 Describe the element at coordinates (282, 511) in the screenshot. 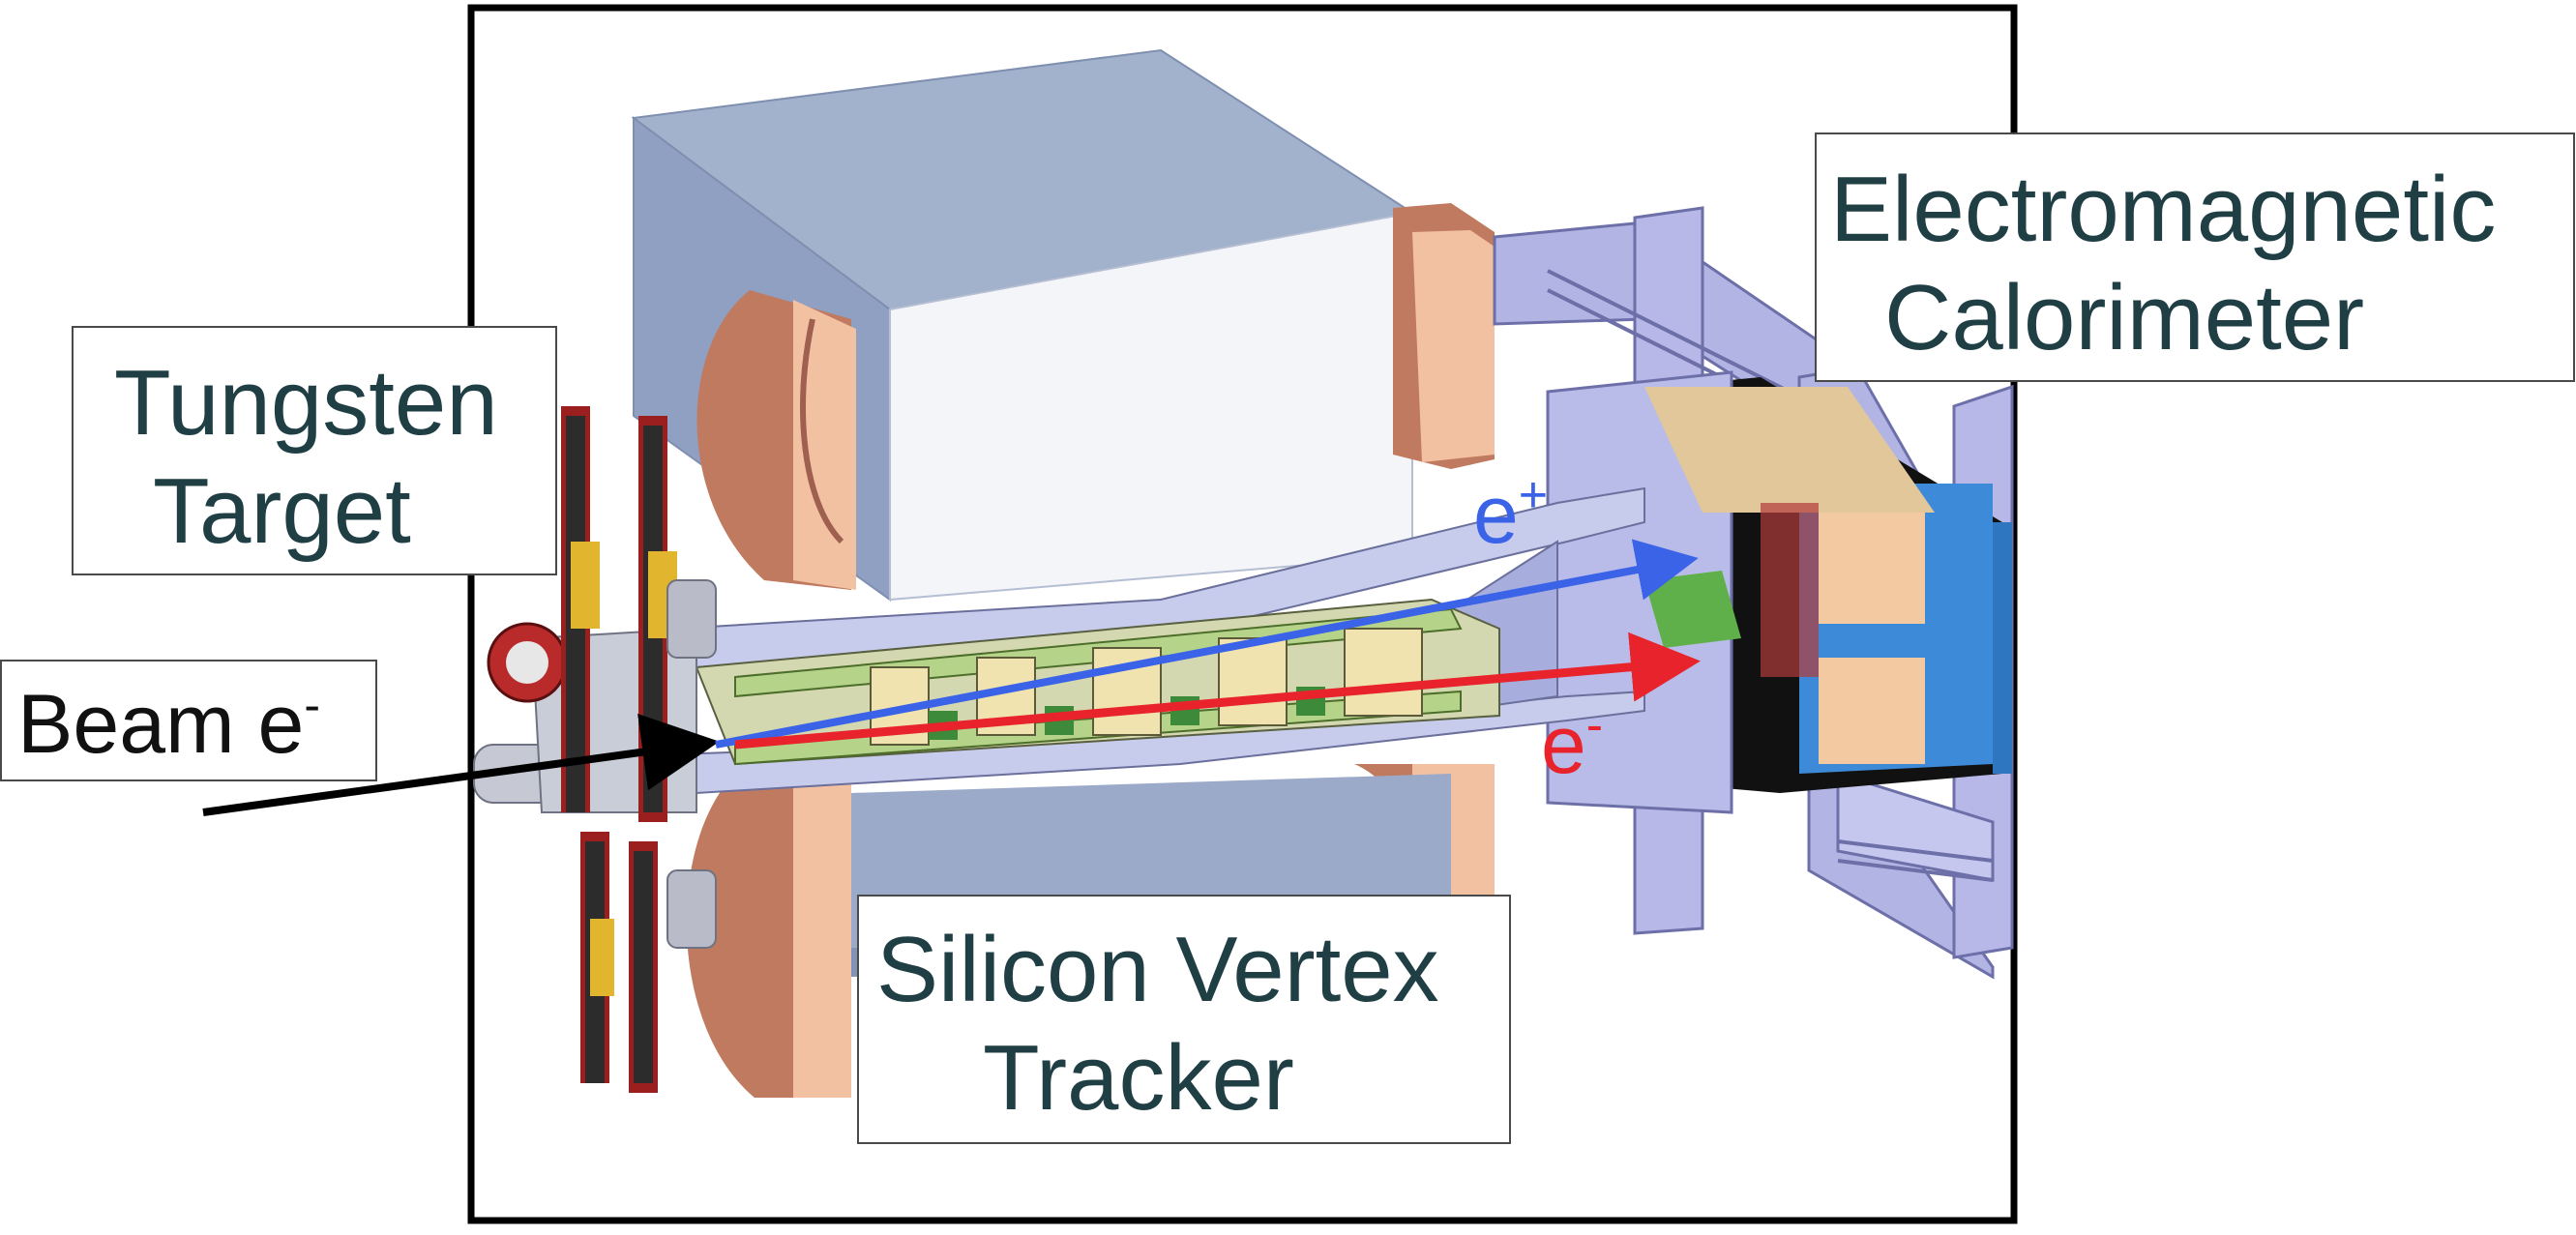

I see `tungsten-target-label-line2: Target` at that location.